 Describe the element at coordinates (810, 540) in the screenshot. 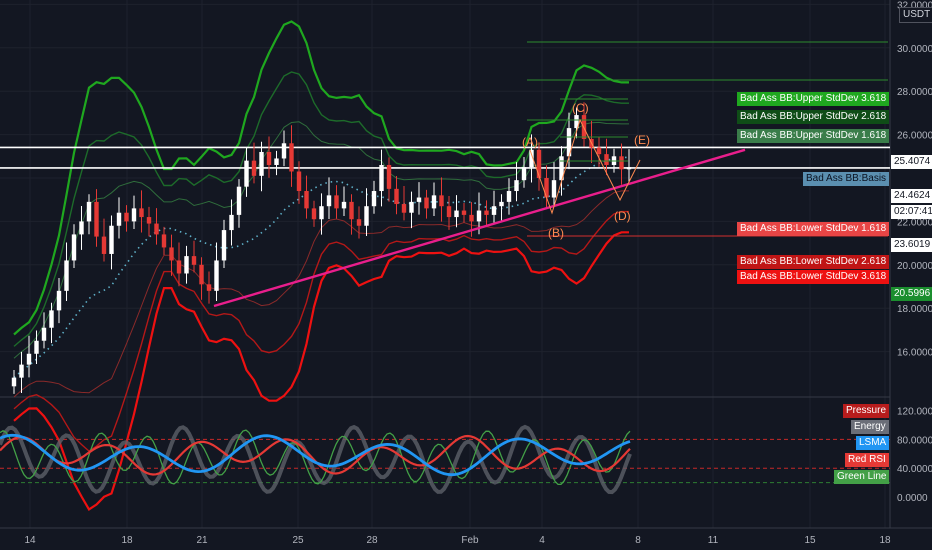

I see `time-tick: 15` at that location.